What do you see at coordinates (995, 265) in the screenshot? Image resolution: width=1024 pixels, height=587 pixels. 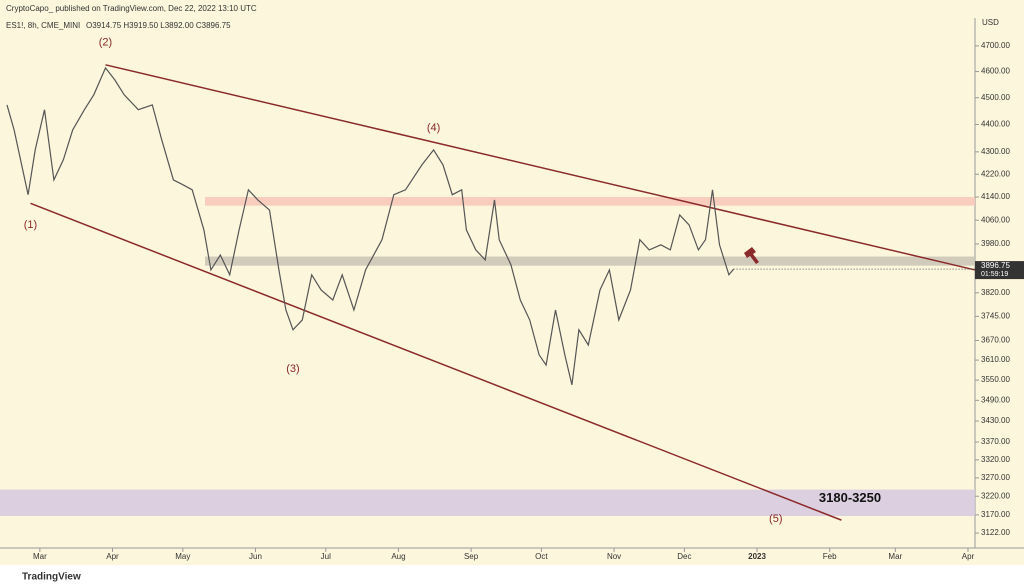 I see `last-price-label: 3896.75` at bounding box center [995, 265].